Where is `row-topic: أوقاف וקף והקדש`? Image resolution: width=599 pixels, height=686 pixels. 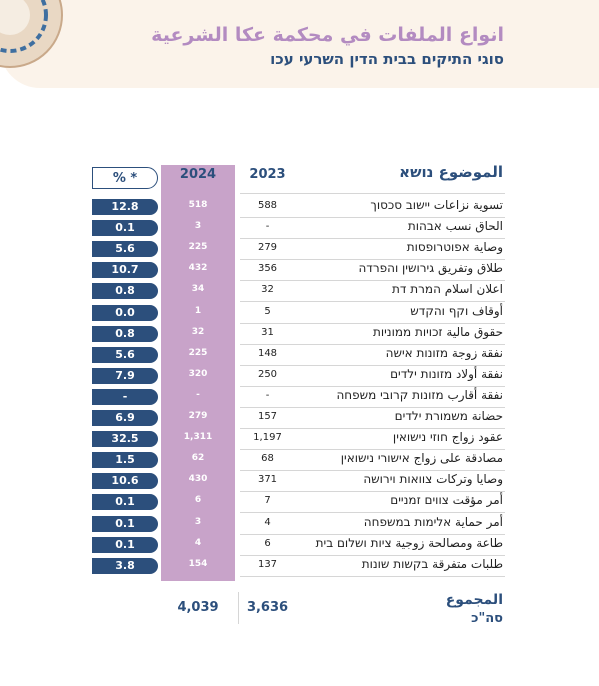
row-topic: أوقاف וקף והקדש is located at coordinates (456, 310).